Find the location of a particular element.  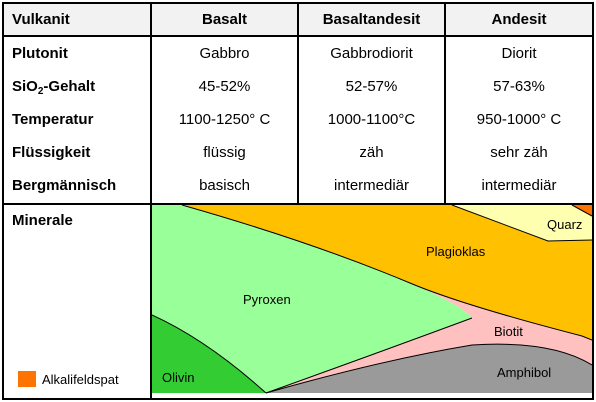

label-pyroxen: Pyroxen is located at coordinates (267, 299).